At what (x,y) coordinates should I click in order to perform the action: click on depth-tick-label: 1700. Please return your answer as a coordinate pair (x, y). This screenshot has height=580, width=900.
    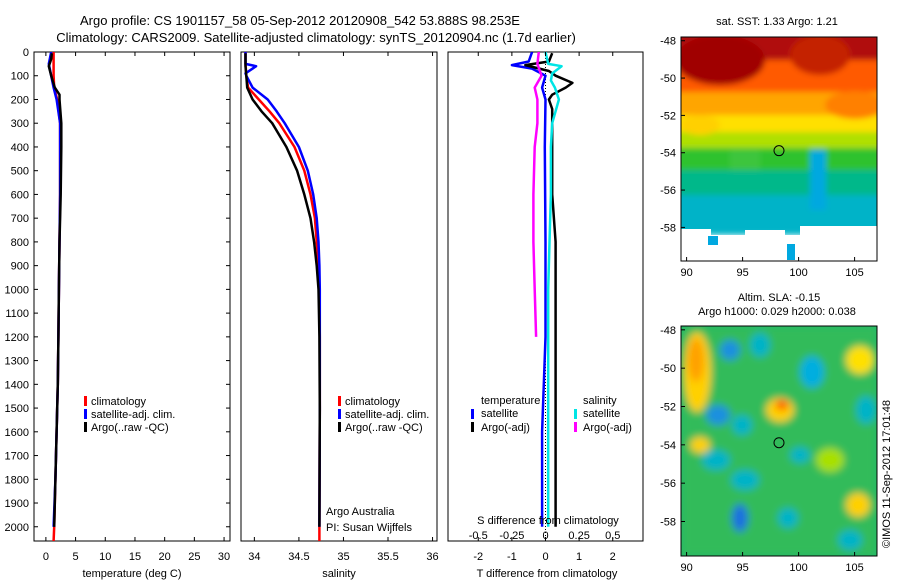
    Looking at the image, I should click on (17, 457).